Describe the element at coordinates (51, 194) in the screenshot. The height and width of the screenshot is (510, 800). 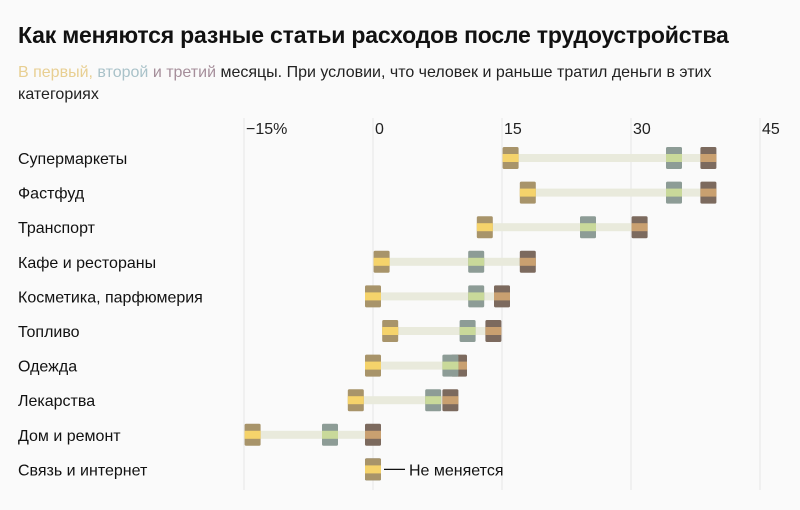
I see `category-label: Фастфуд` at that location.